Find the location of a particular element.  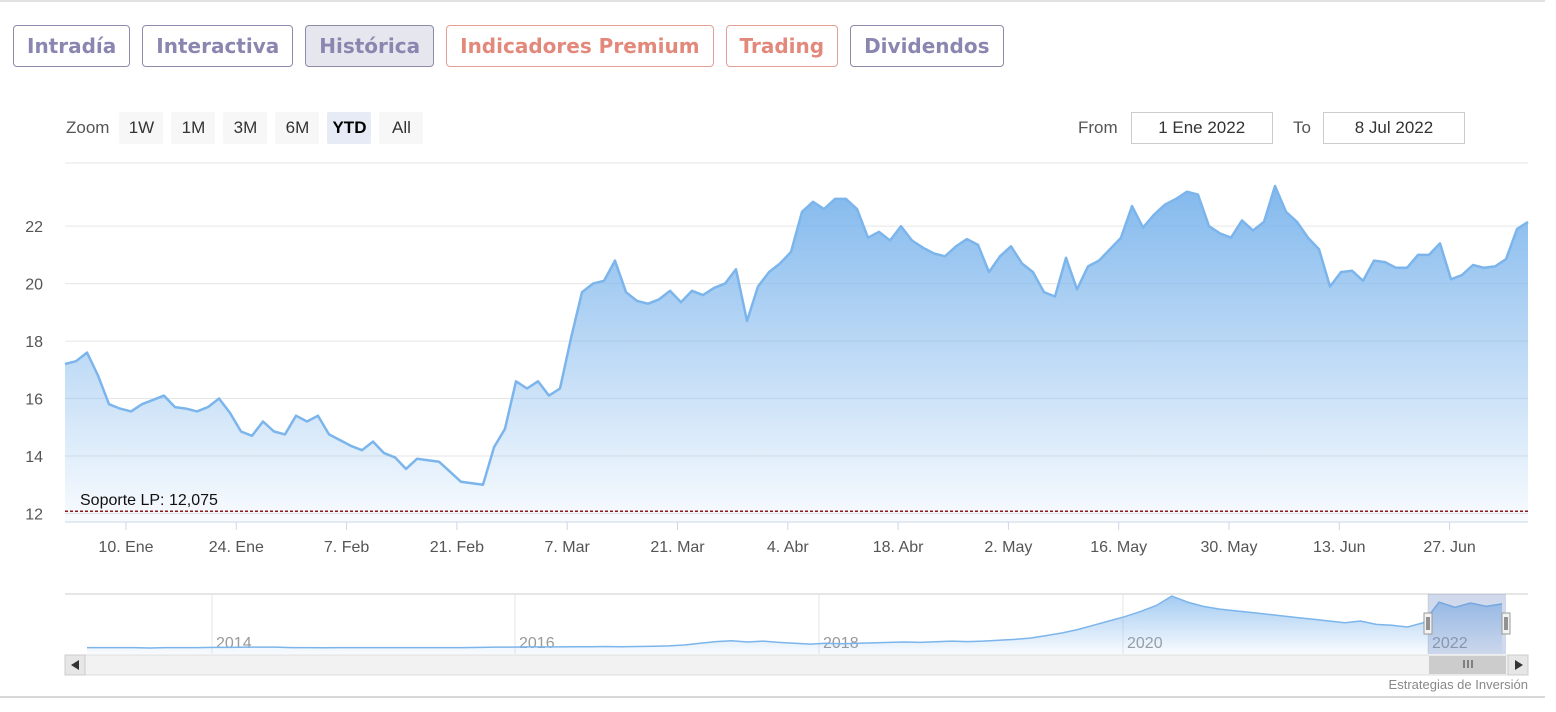

range-to: To 8 Jul 2022 is located at coordinates (1379, 128).